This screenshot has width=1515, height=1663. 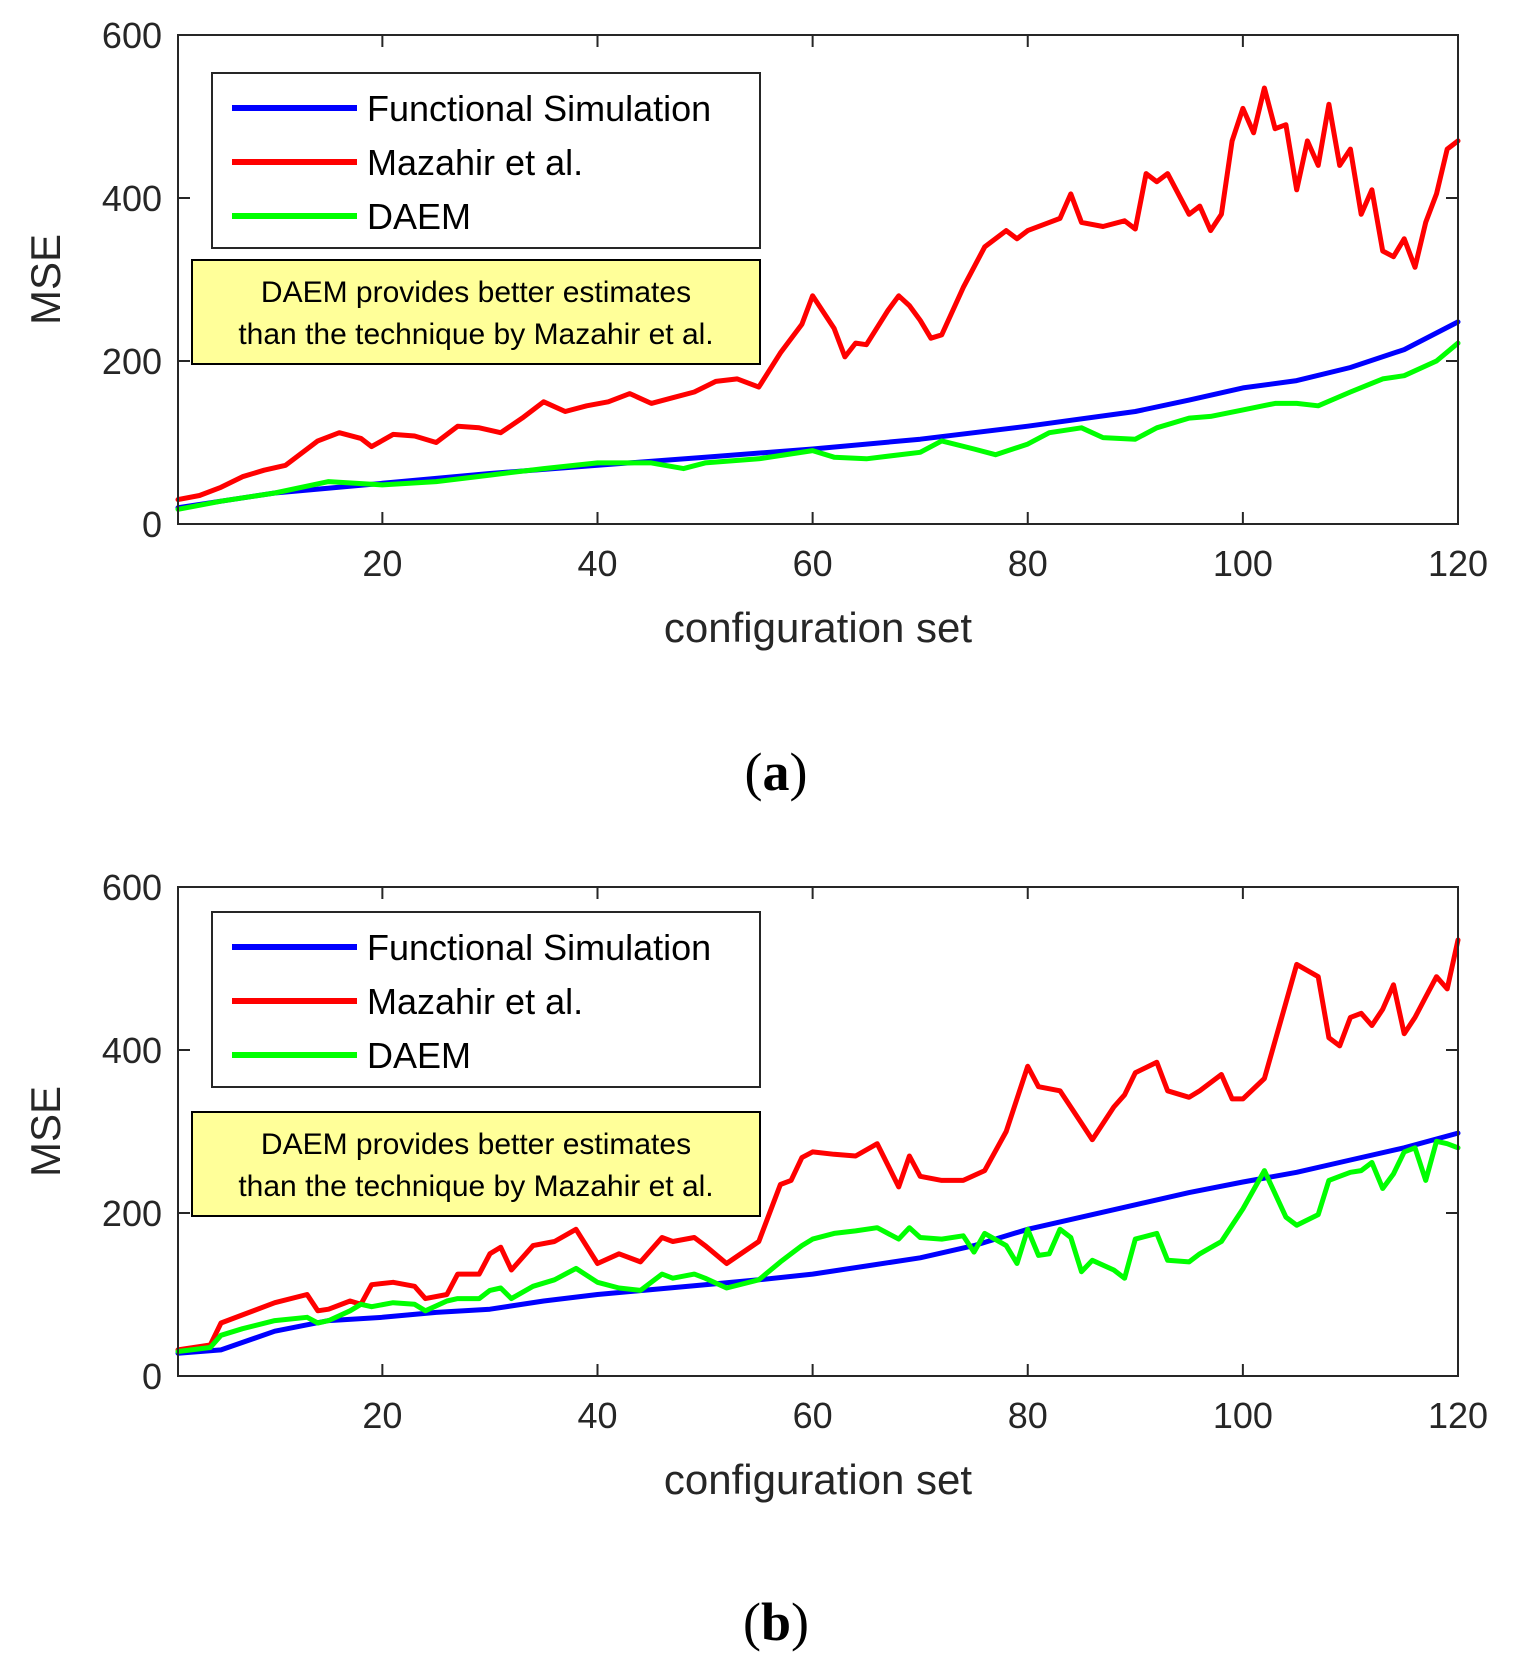 I want to click on panel-caption: (b), so click(x=776, y=1622).